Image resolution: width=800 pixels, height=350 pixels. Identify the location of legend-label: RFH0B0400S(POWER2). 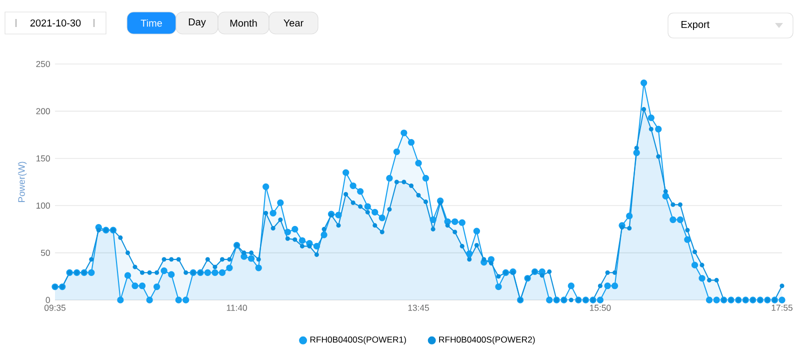
(487, 340).